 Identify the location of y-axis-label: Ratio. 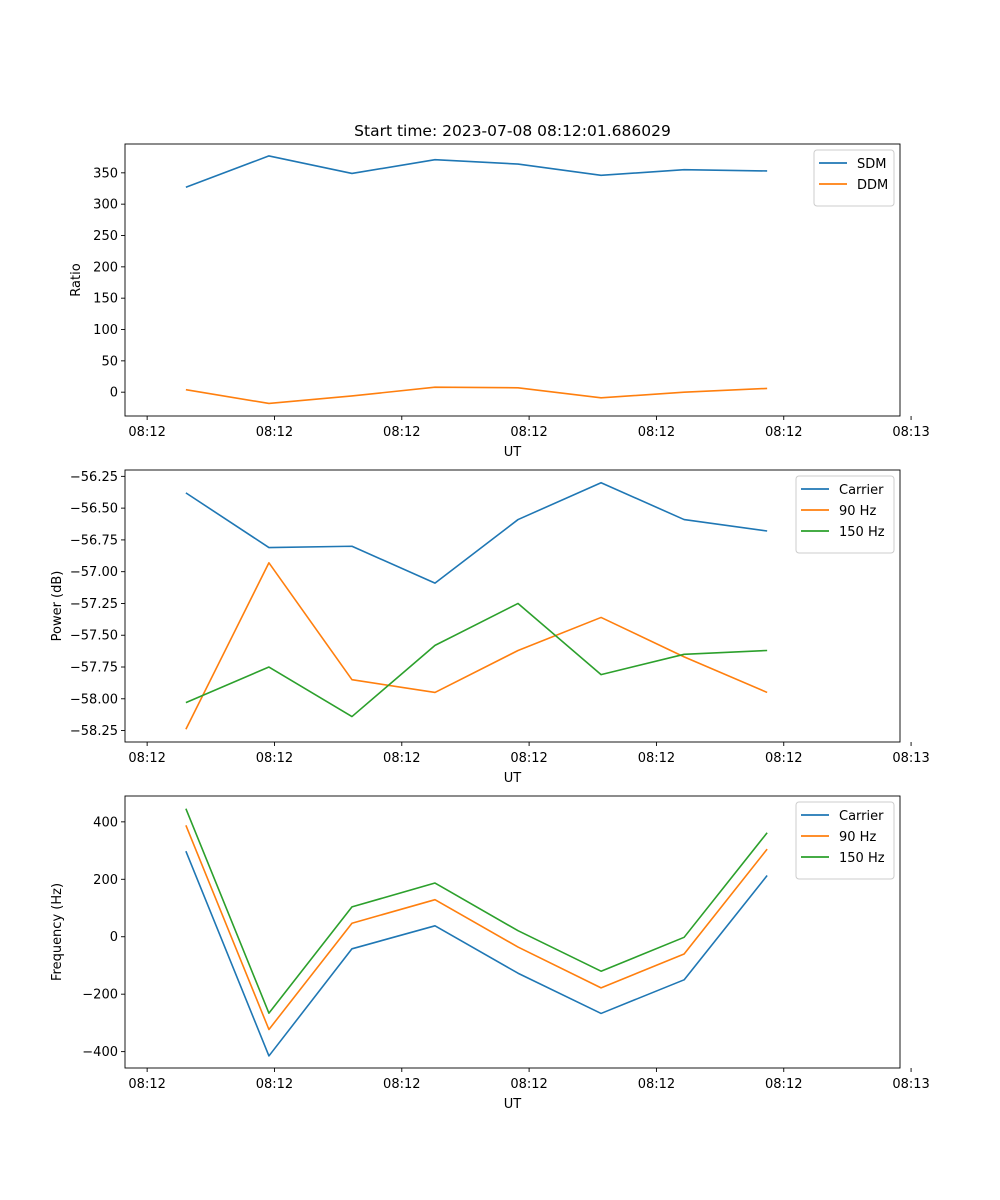
(76, 279).